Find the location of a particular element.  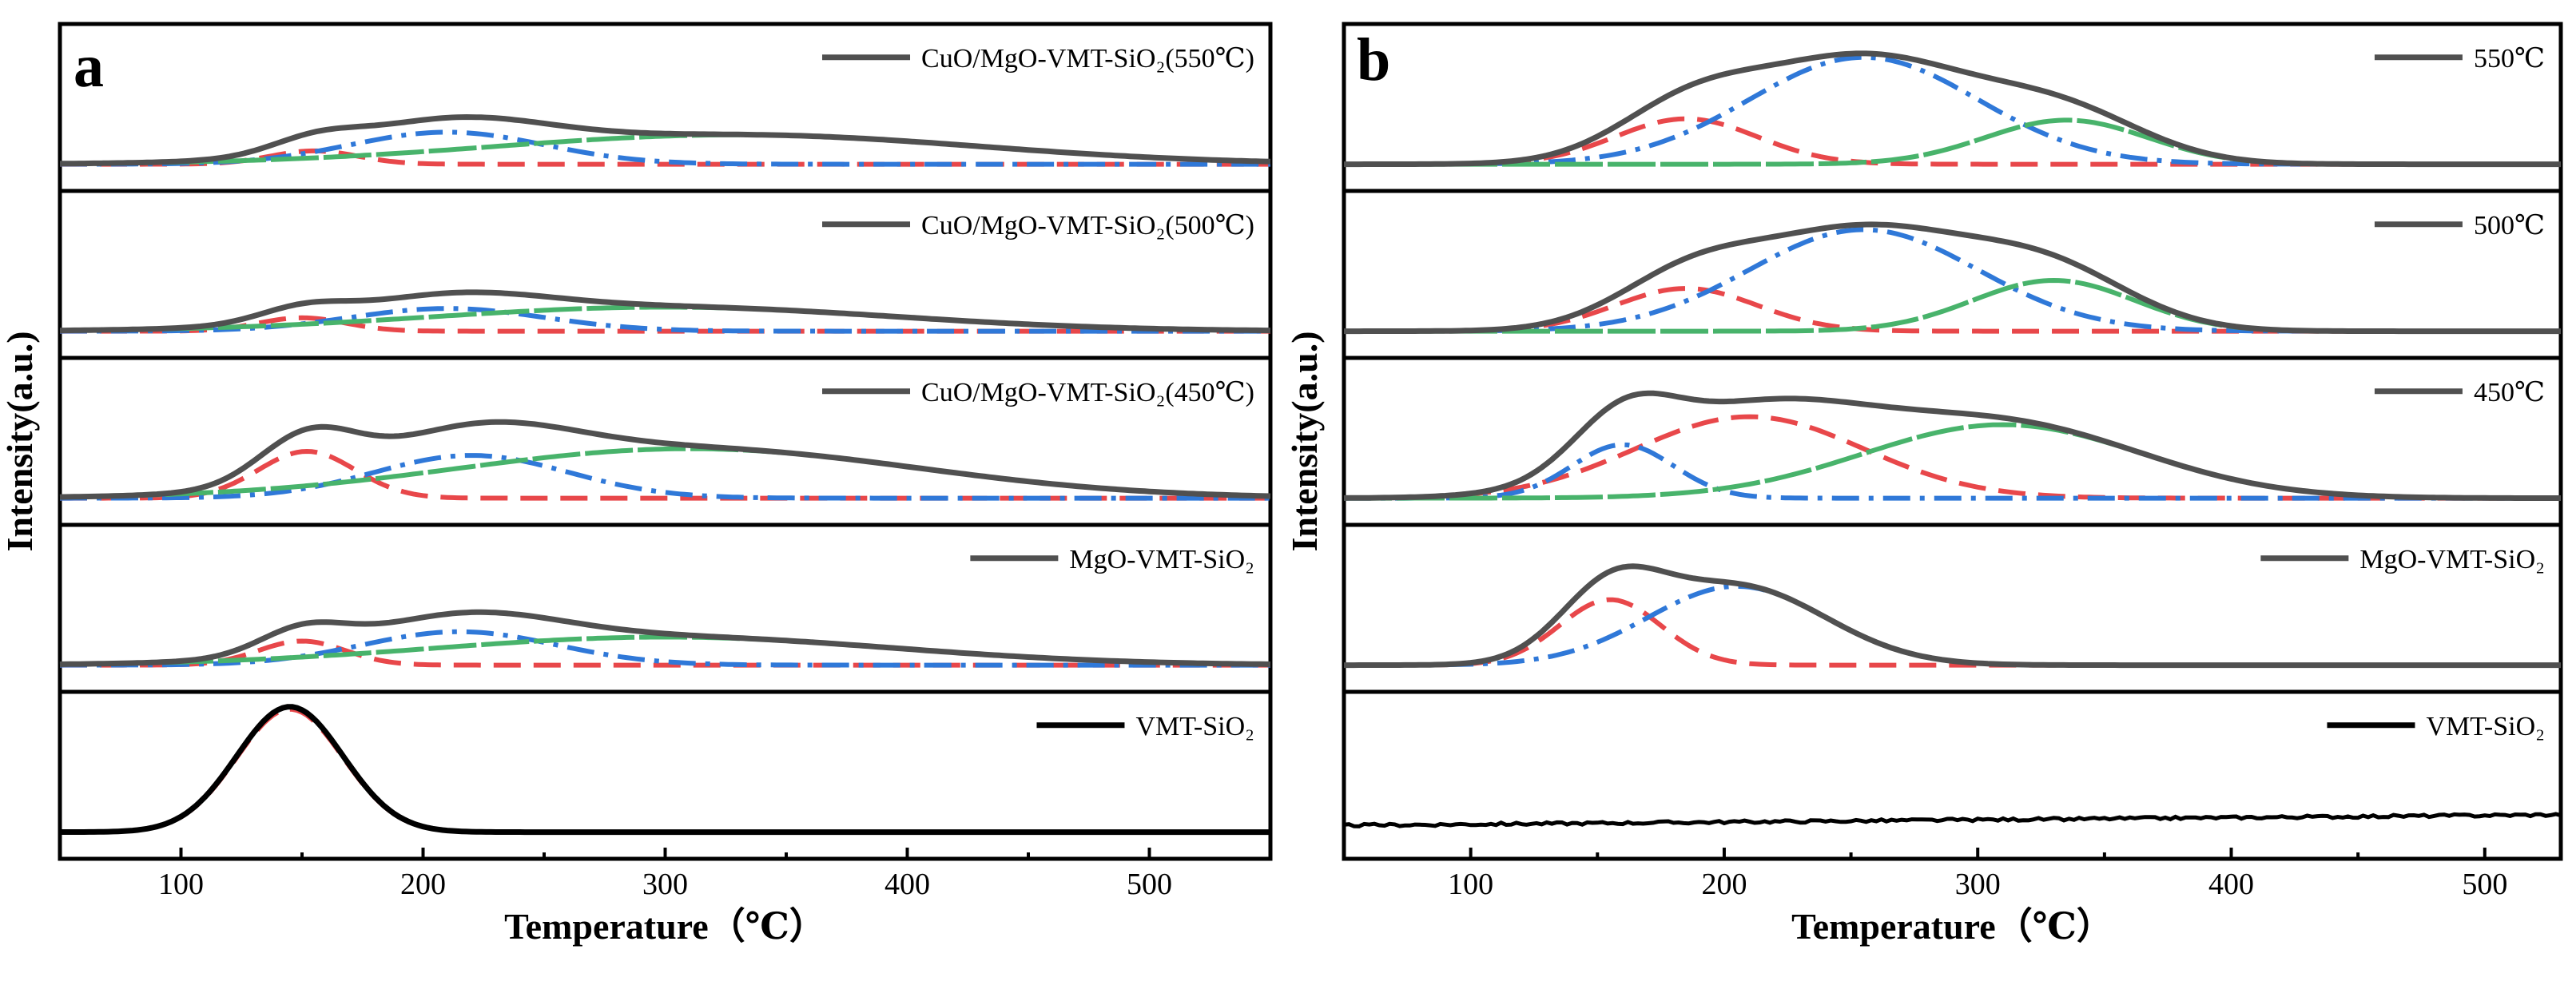

panel-letter: b is located at coordinates (1373, 59).